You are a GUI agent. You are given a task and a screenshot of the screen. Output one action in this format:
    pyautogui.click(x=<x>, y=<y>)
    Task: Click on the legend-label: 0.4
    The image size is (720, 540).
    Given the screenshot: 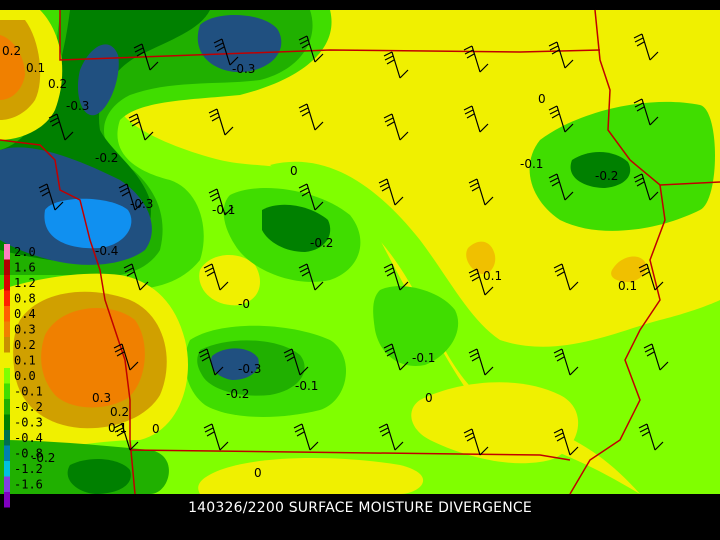 What is the action you would take?
    pyautogui.click(x=25, y=314)
    